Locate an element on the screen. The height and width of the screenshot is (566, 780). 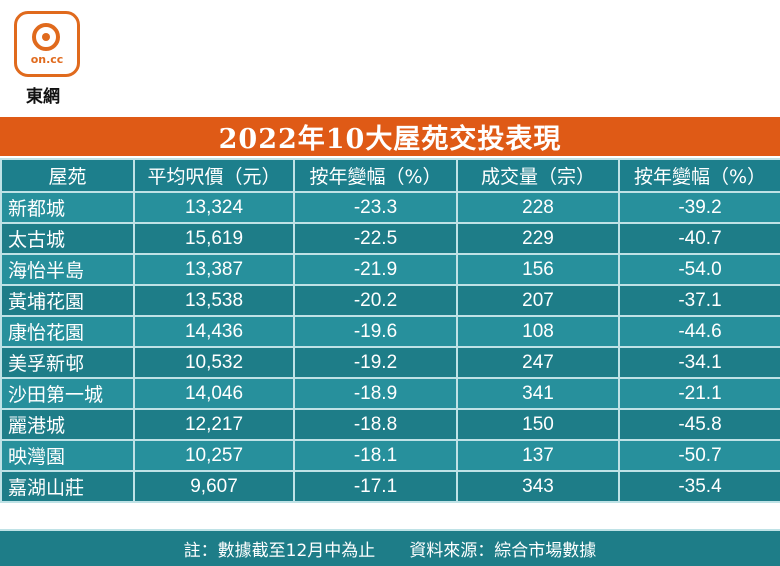
cell-estate-name: 麗港城 is located at coordinates (67, 424).